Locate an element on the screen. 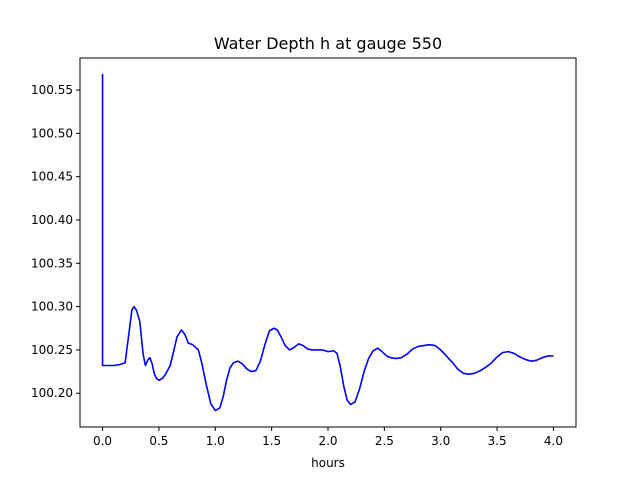 Image resolution: width=640 pixels, height=480 pixels. y-tick-label: 100.35 is located at coordinates (52, 263).